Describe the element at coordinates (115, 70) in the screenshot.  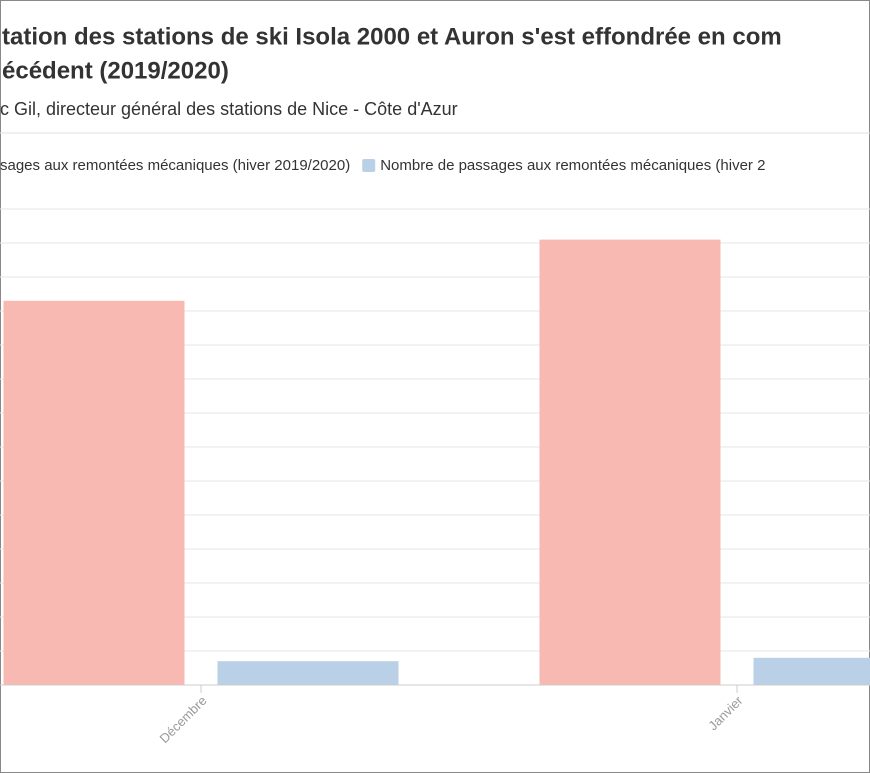
I see `chart-title-line2: écédent (2019/2020)` at that location.